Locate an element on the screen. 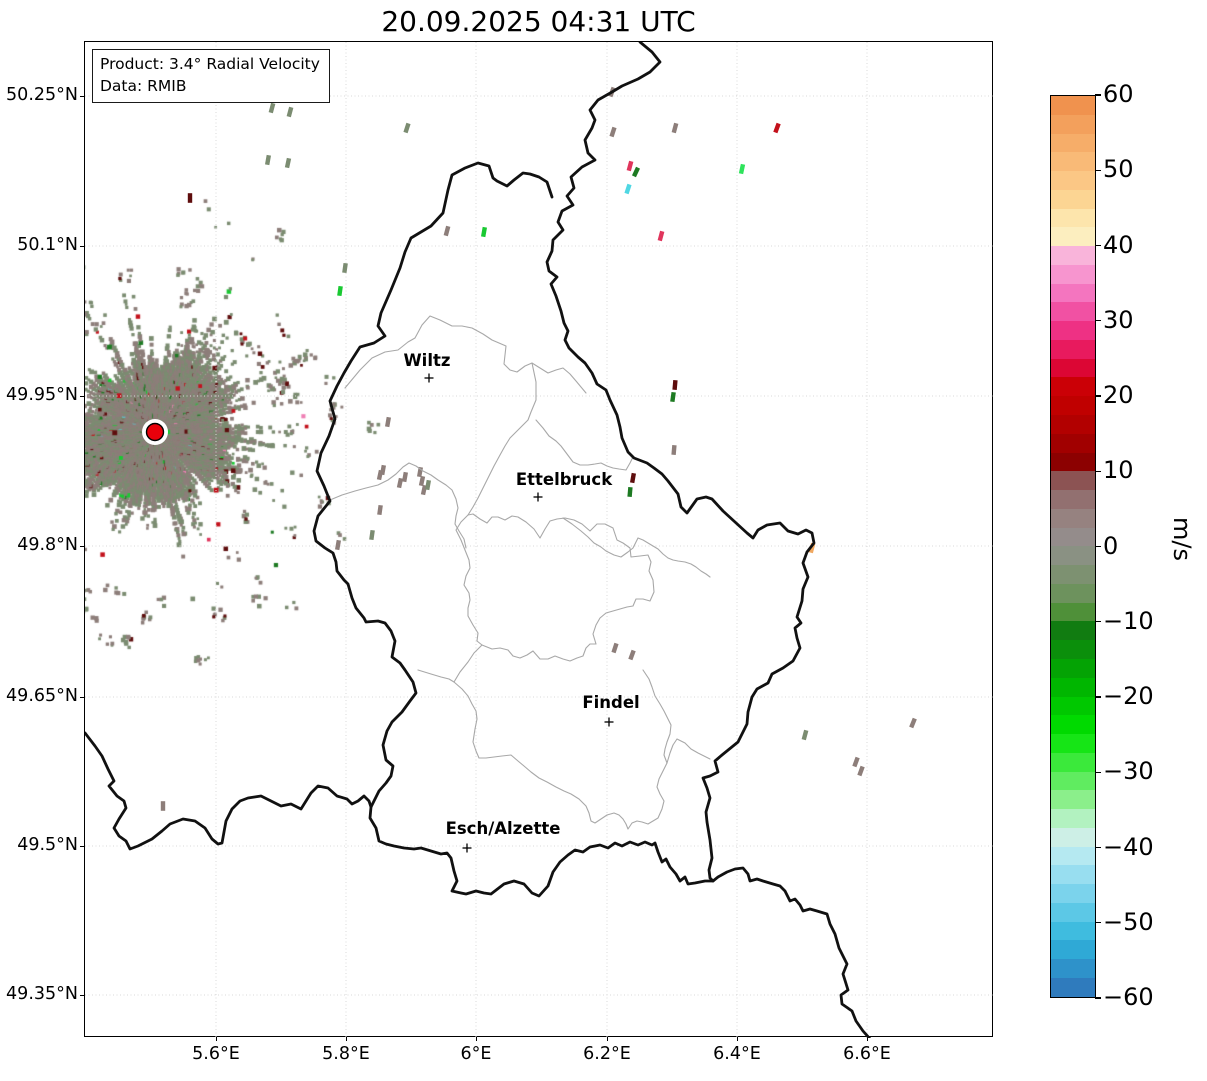 This screenshot has height=1081, width=1207. city-label: Ettelbruck is located at coordinates (564, 479).